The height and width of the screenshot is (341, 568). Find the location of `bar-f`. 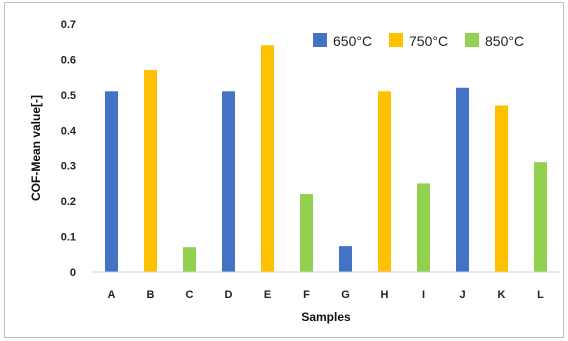

bar-f is located at coordinates (306, 233).